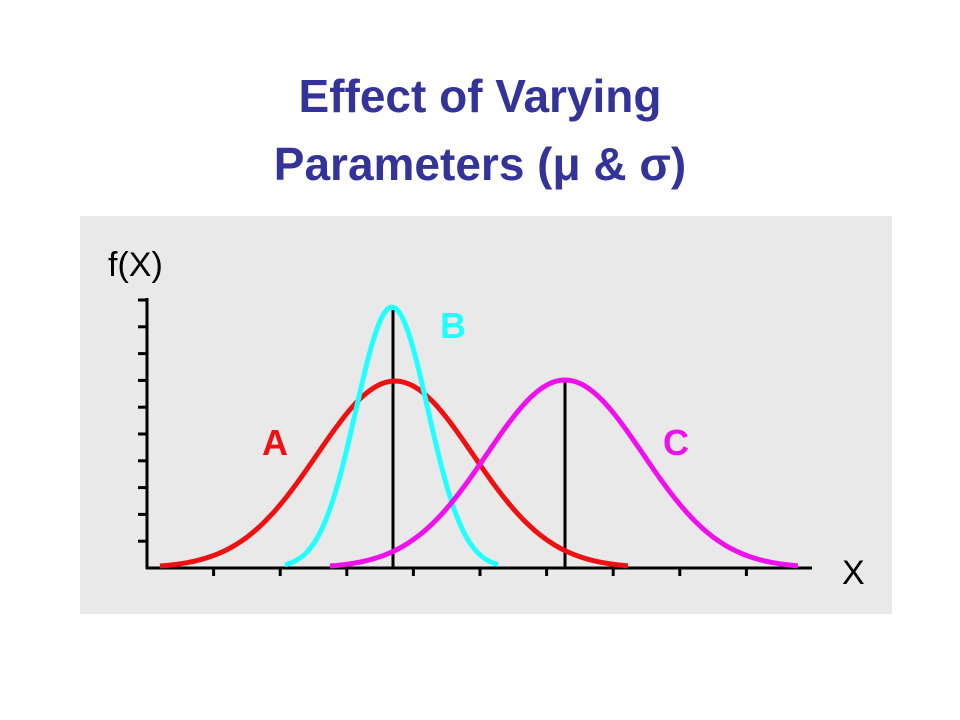  What do you see at coordinates (676, 442) in the screenshot?
I see `curve-label: C` at bounding box center [676, 442].